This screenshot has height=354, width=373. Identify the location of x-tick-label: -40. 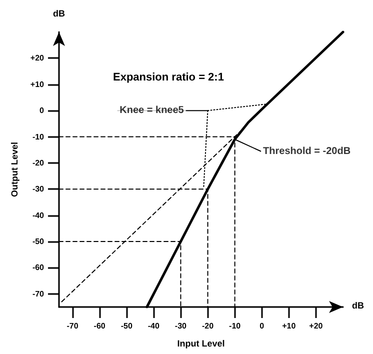
(154, 326).